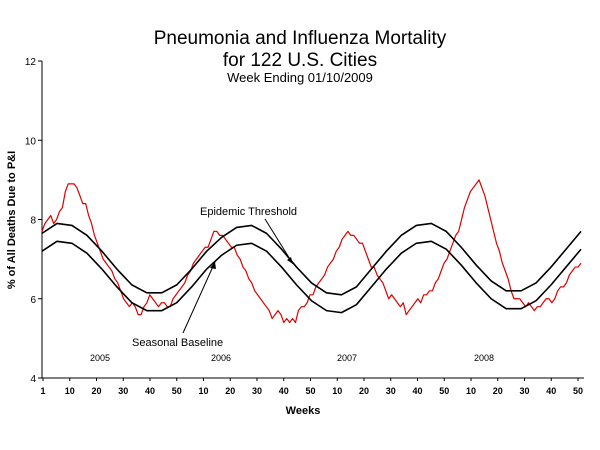 The height and width of the screenshot is (450, 600). What do you see at coordinates (300, 60) in the screenshot?
I see `chart-title-line-2: for 122 U.S. Cities` at bounding box center [300, 60].